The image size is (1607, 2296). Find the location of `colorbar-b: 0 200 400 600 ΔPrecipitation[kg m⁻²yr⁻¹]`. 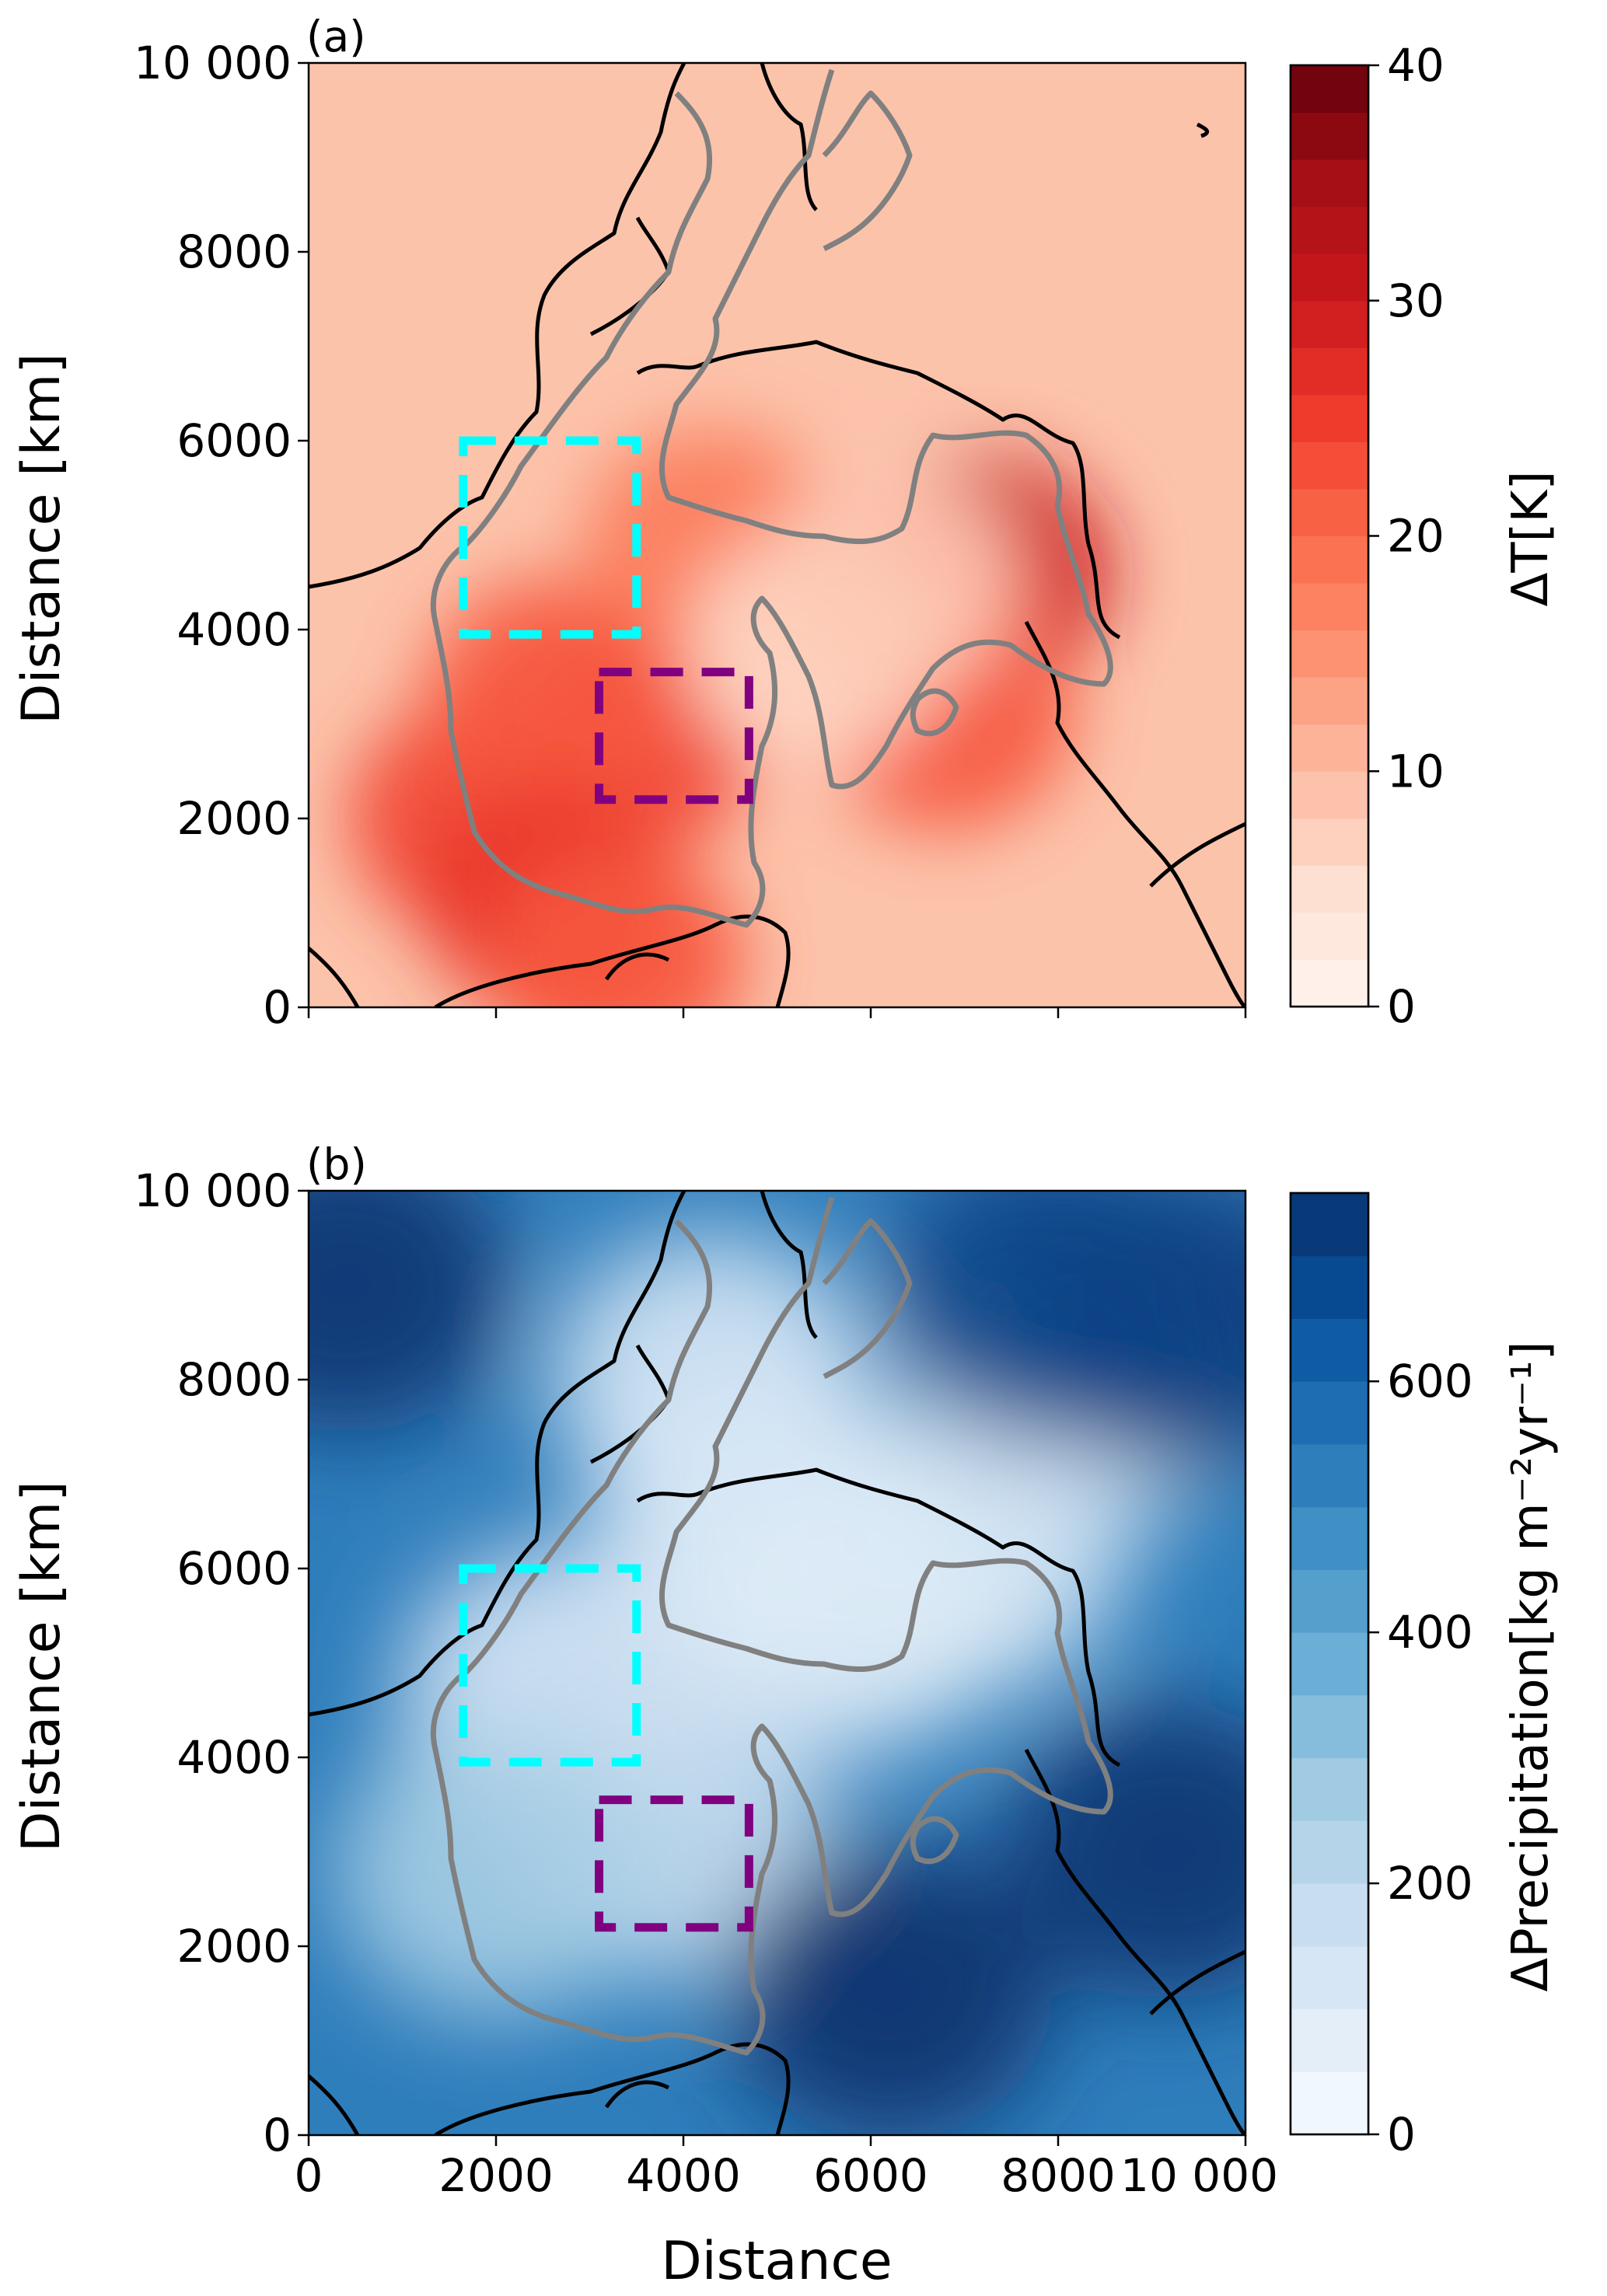

colorbar-b: 0 200 400 600 ΔPrecipitation[kg m⁻²yr⁻¹] is located at coordinates (1425, 1676).